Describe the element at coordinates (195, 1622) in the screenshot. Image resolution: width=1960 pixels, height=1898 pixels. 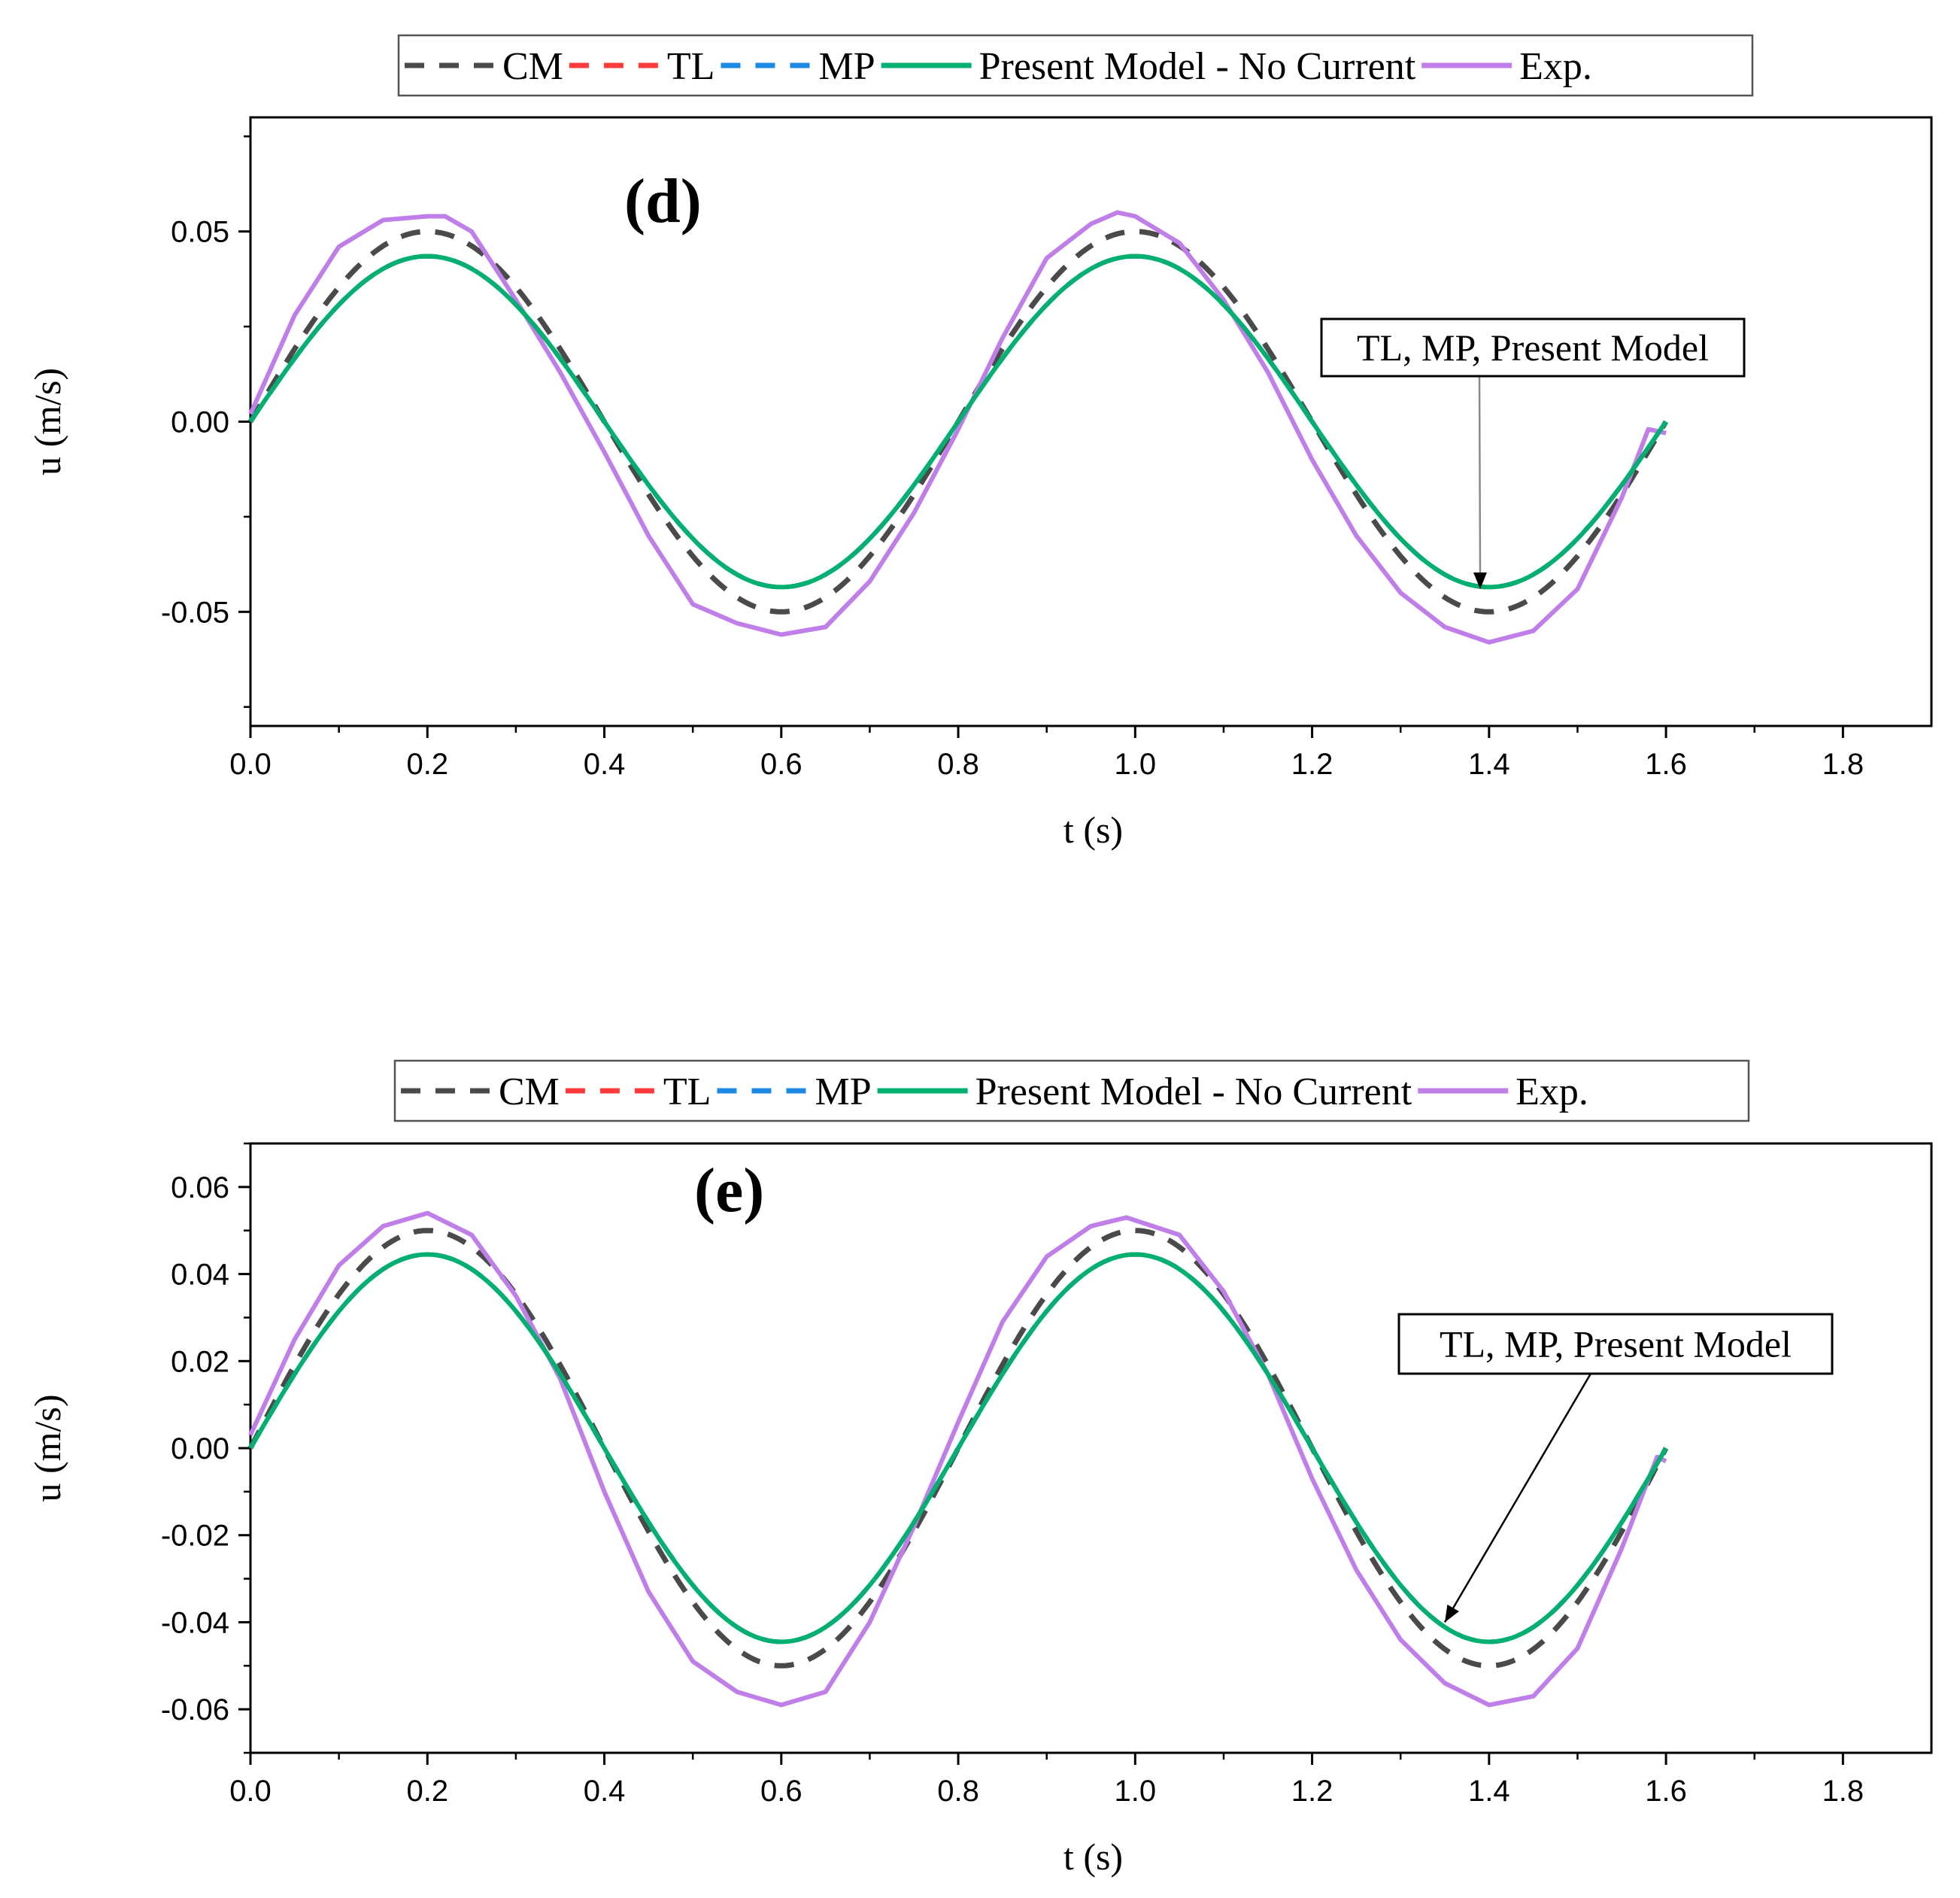
I see `y-tick-label: -0.04` at that location.